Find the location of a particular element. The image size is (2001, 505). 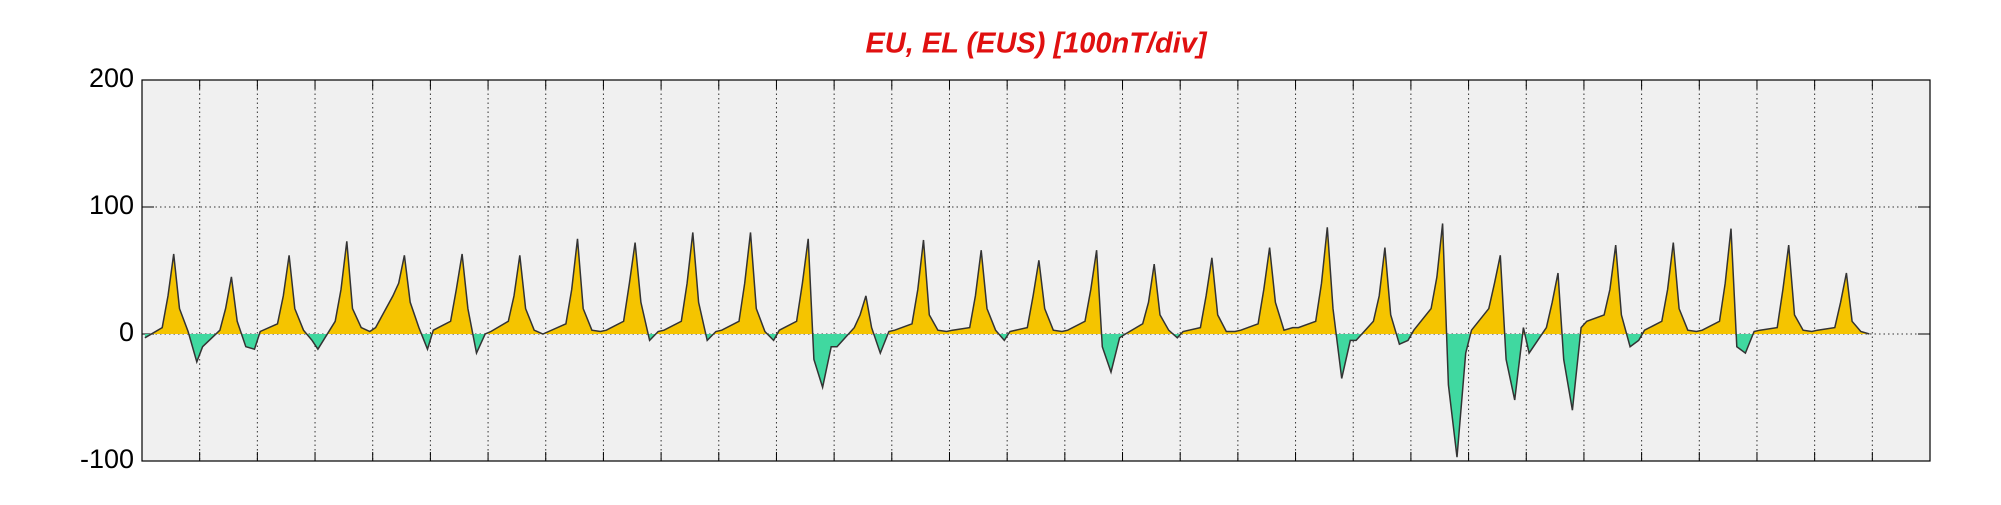

y-tick-label: -100 is located at coordinates (107, 459).